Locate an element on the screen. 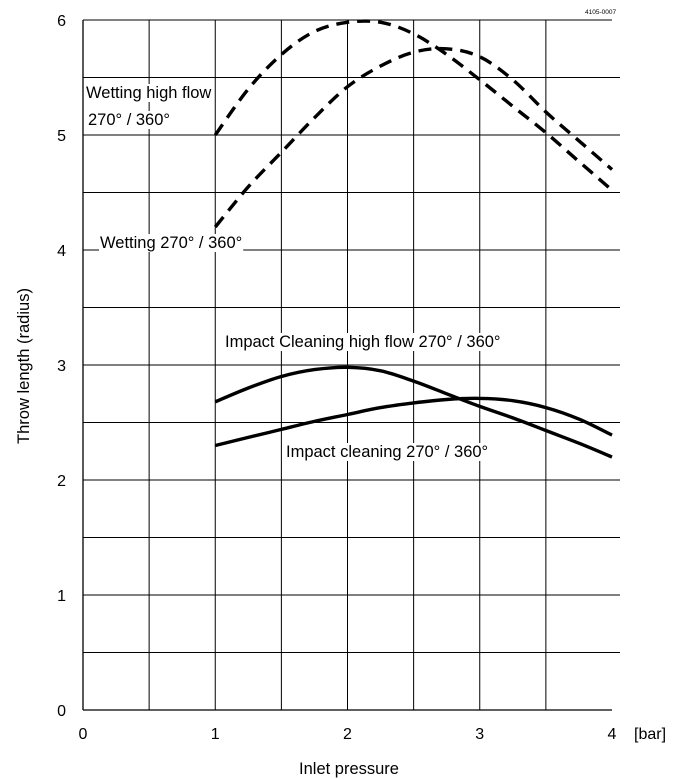 Image resolution: width=699 pixels, height=780 pixels. y-tick-label: 3 is located at coordinates (61, 366).